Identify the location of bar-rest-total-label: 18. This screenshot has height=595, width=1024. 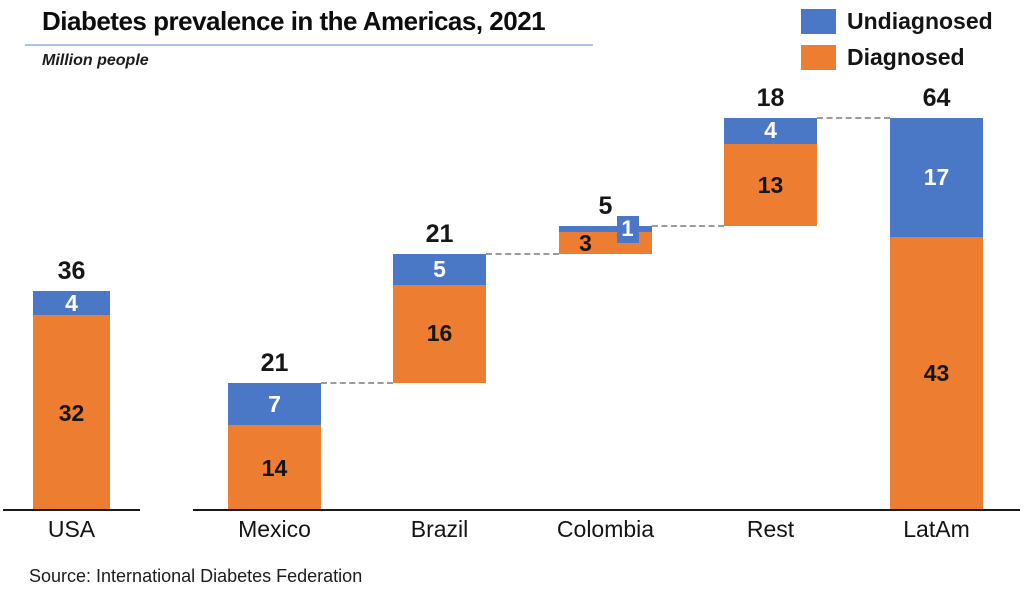
(770, 97).